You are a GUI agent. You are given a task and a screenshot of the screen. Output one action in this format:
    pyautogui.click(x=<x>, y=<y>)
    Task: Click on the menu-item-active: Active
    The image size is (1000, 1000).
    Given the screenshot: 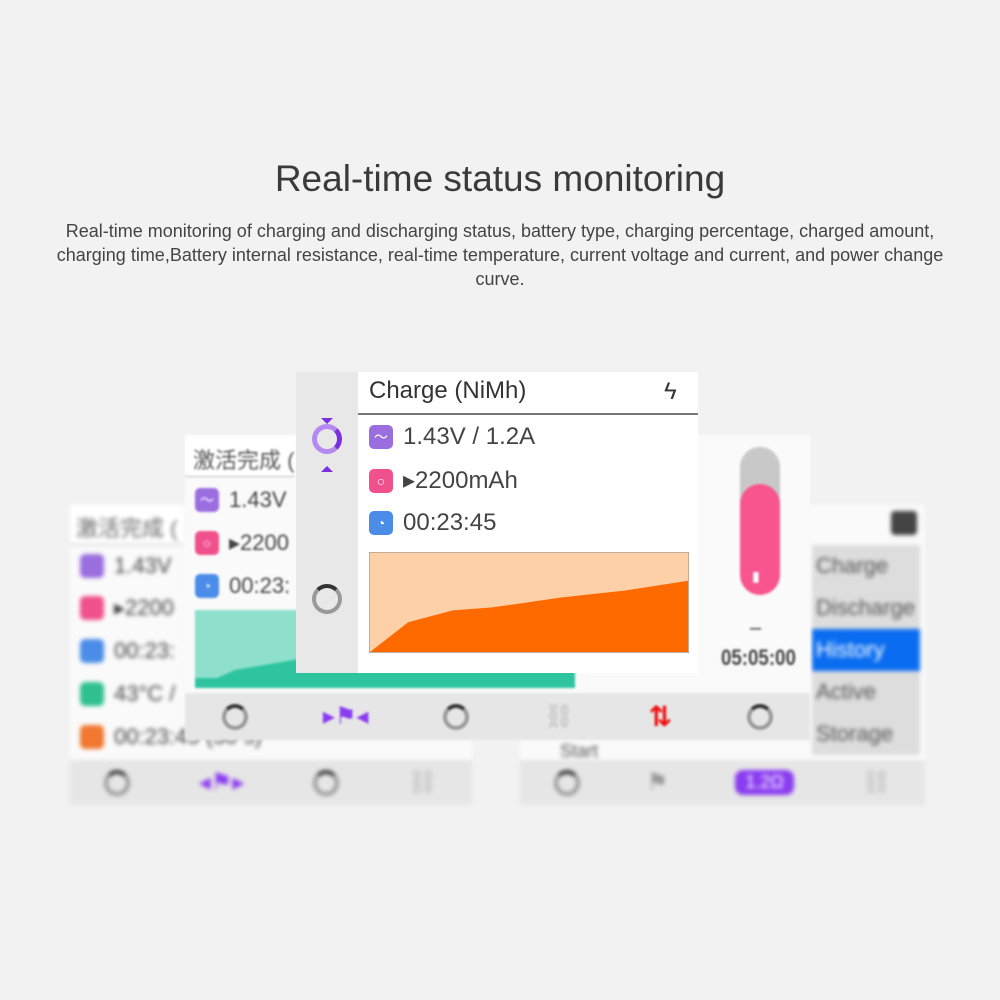 What is the action you would take?
    pyautogui.click(x=846, y=691)
    